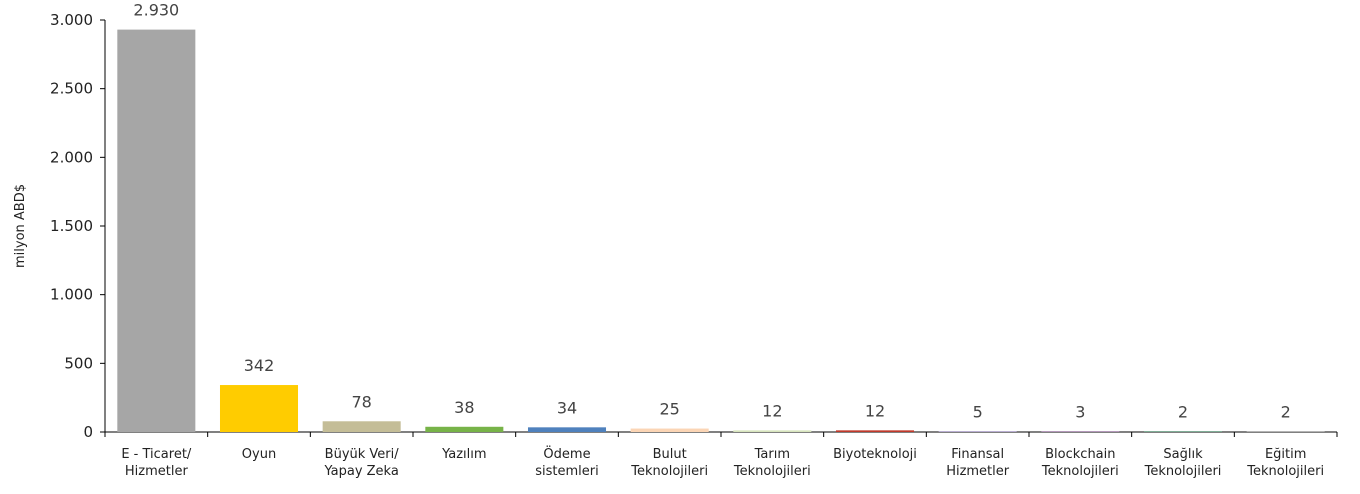  What do you see at coordinates (772, 454) in the screenshot?
I see `x-tick-label-line: Tarım` at bounding box center [772, 454].